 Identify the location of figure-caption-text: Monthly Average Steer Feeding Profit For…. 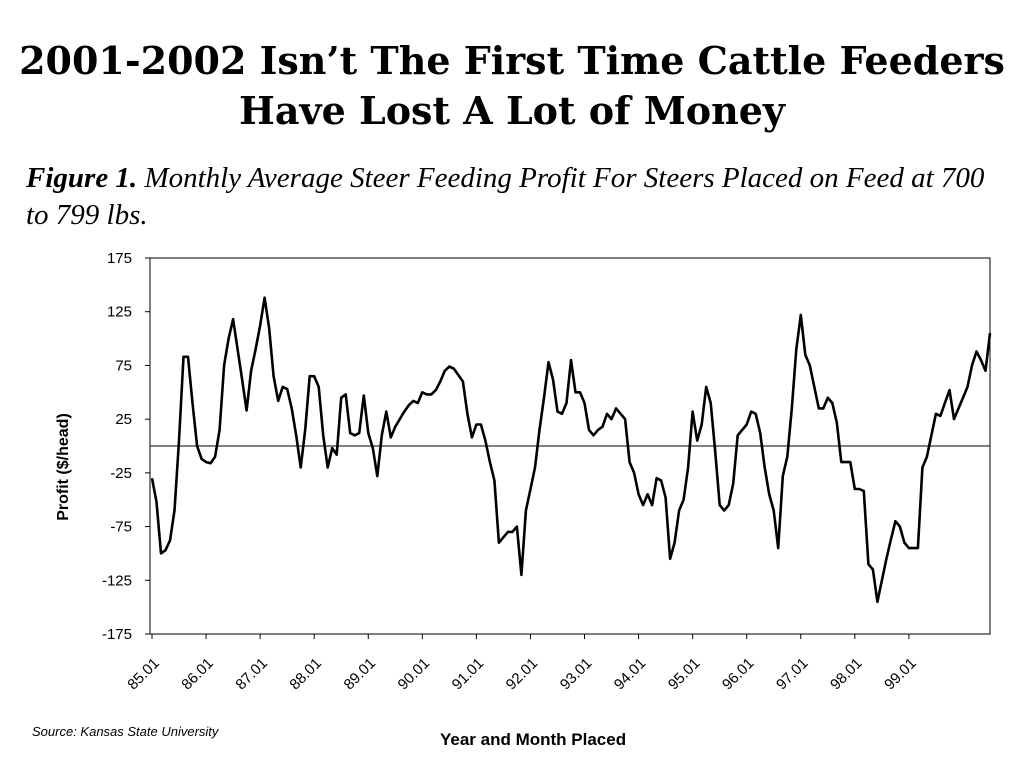
(505, 196).